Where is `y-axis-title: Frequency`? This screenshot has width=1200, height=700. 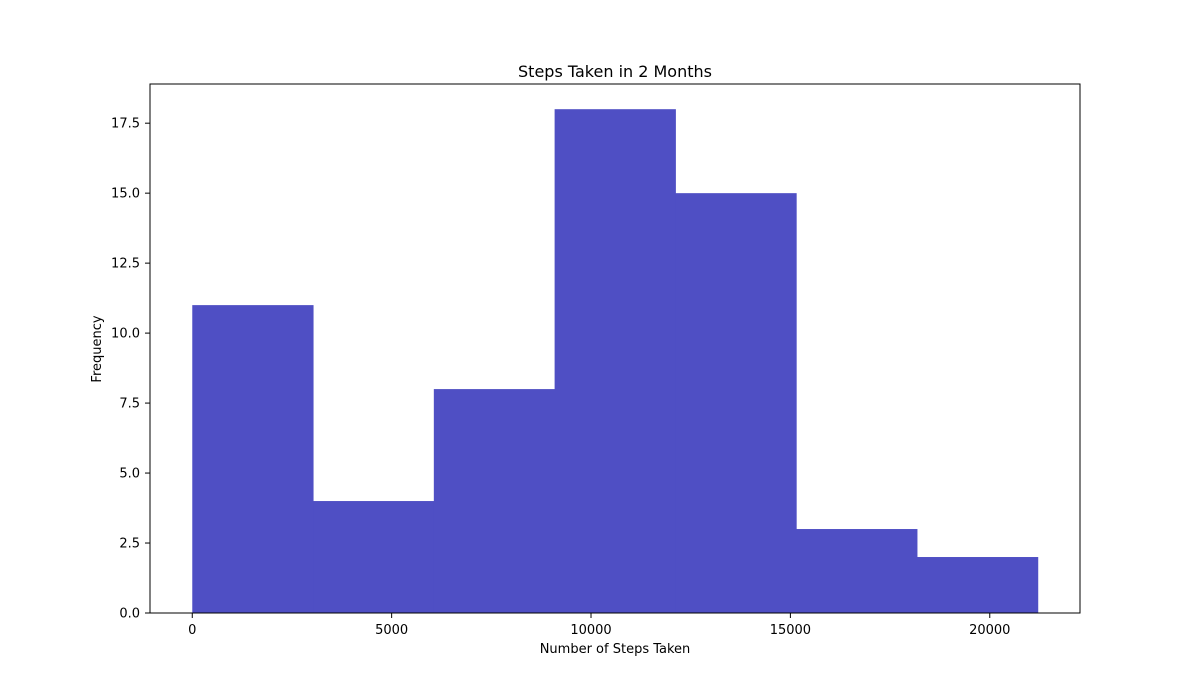 y-axis-title: Frequency is located at coordinates (97, 348).